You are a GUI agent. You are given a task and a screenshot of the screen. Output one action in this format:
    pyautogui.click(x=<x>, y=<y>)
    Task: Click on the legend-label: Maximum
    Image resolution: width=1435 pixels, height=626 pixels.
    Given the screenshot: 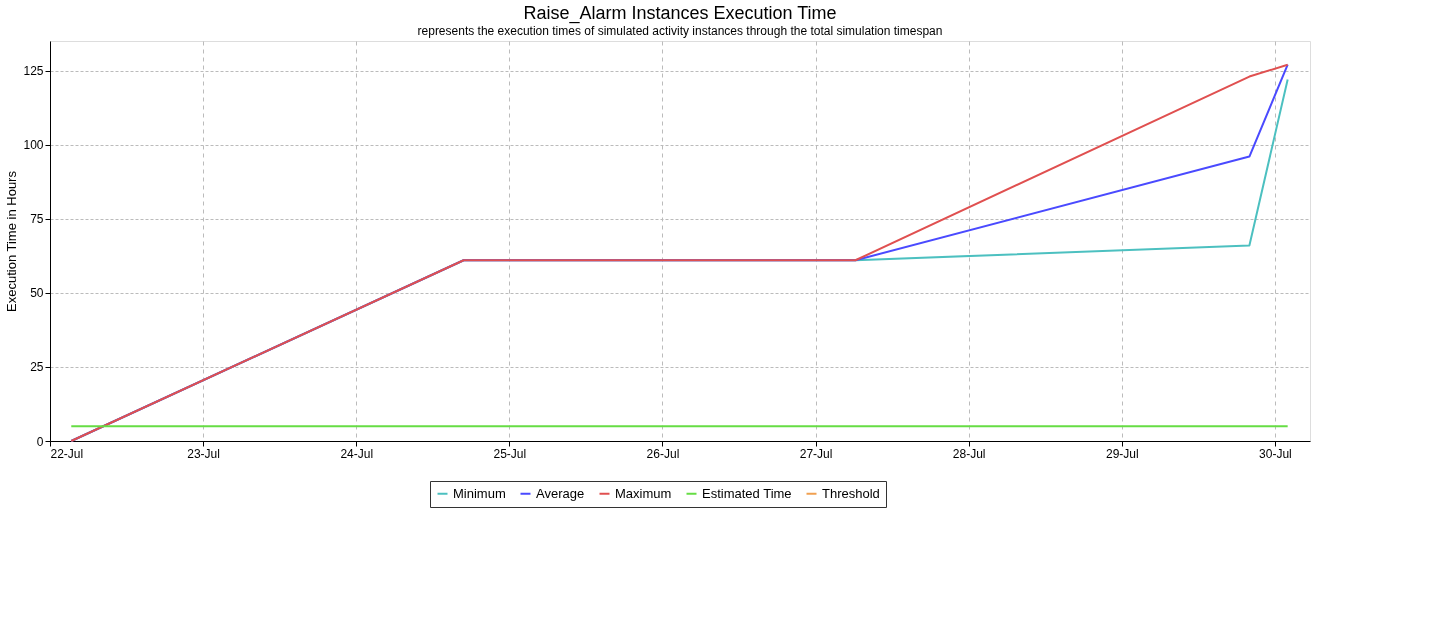 What is the action you would take?
    pyautogui.click(x=643, y=493)
    